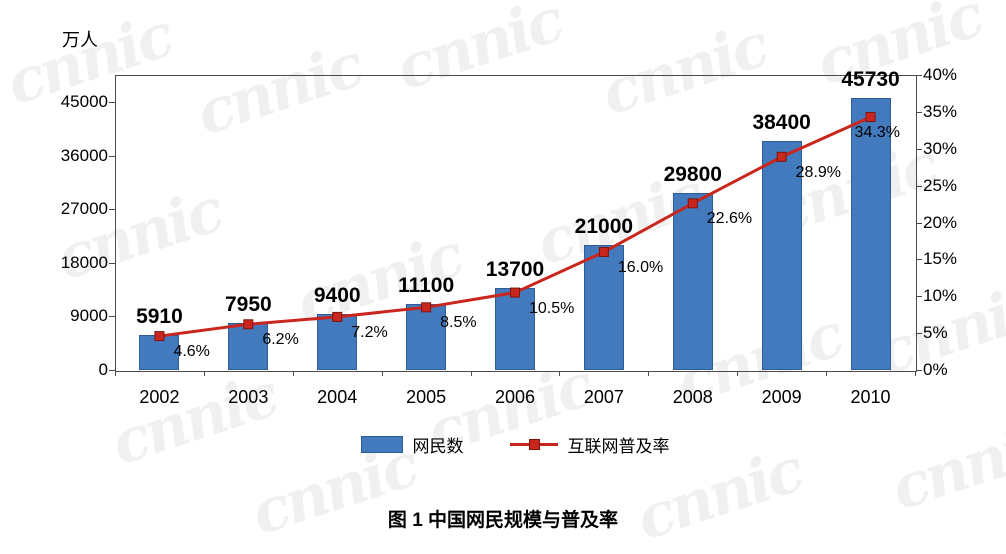 This screenshot has width=1006, height=554. What do you see at coordinates (692, 397) in the screenshot?
I see `x-axis-tick-label: 2008` at bounding box center [692, 397].